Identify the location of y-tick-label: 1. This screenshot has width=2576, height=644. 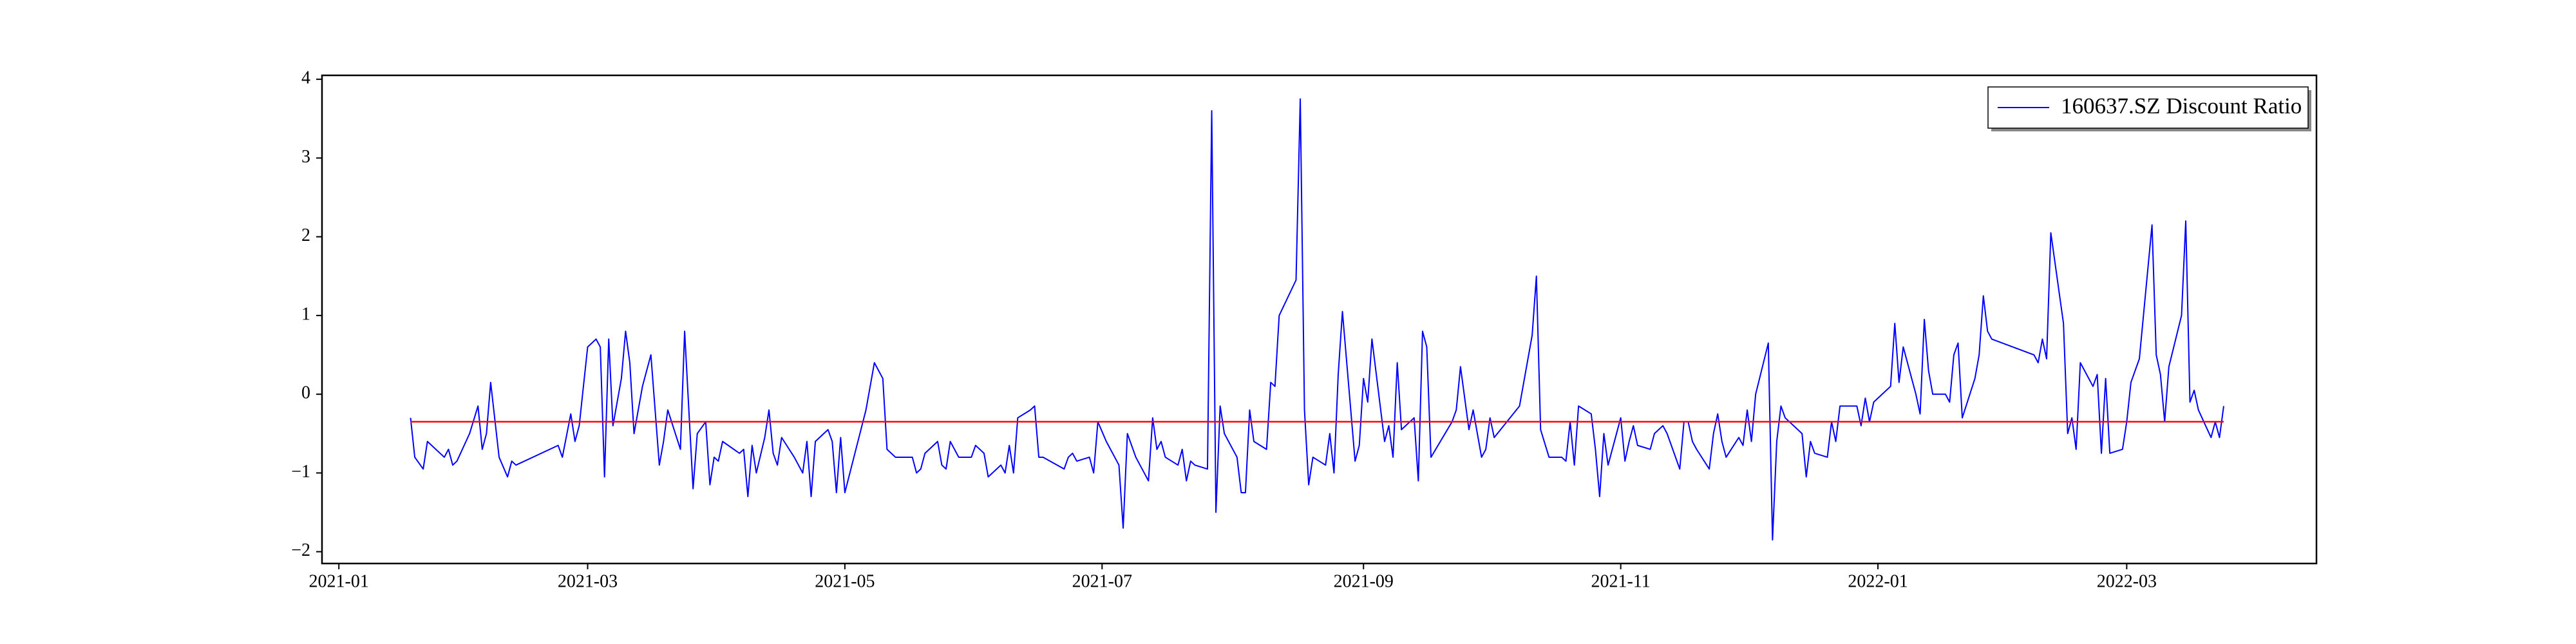
(305, 314).